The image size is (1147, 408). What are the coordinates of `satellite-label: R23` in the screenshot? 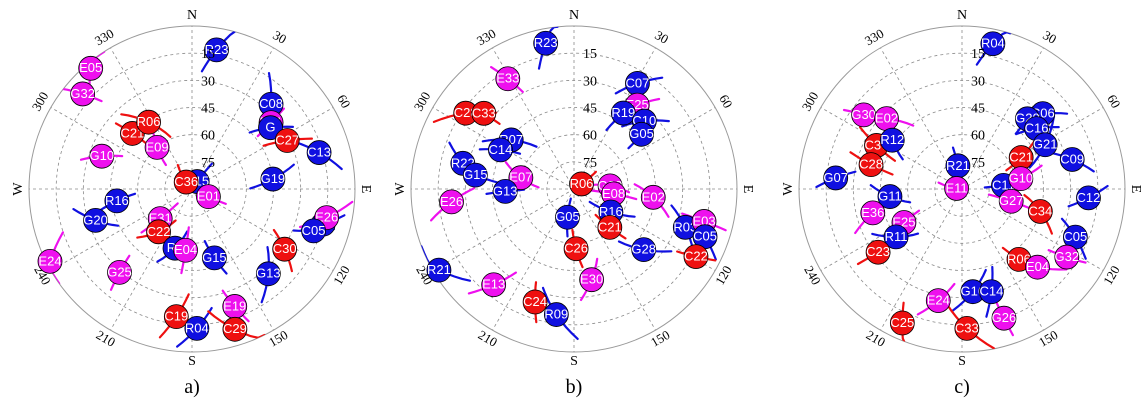 It's located at (546, 42).